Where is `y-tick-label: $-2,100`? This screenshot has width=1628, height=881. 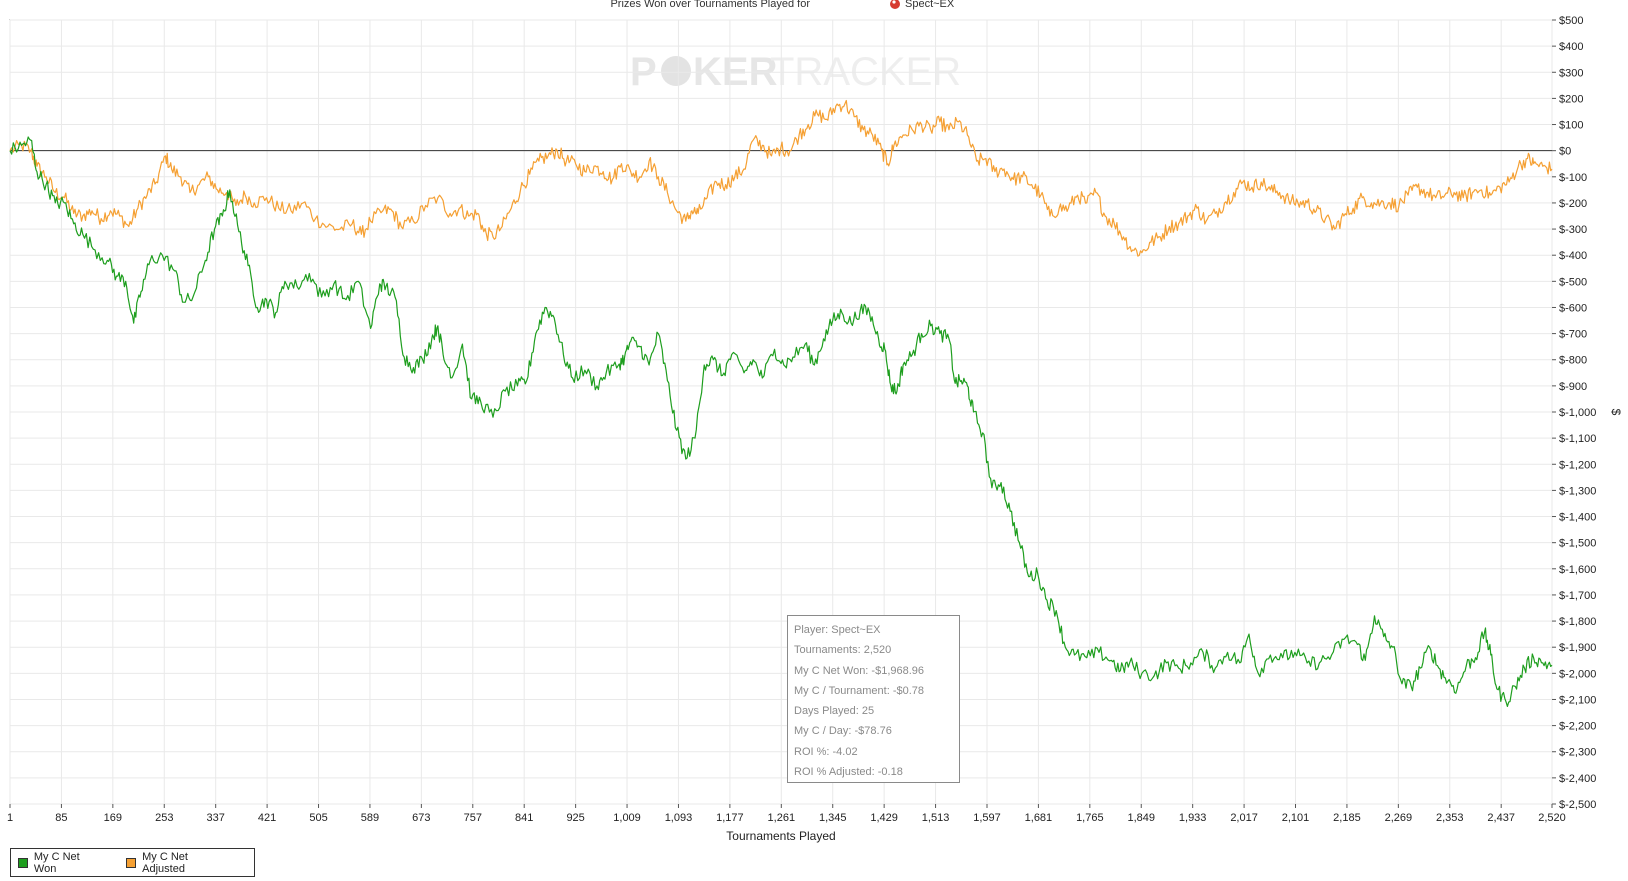 y-tick-label: $-2,100 is located at coordinates (1577, 700).